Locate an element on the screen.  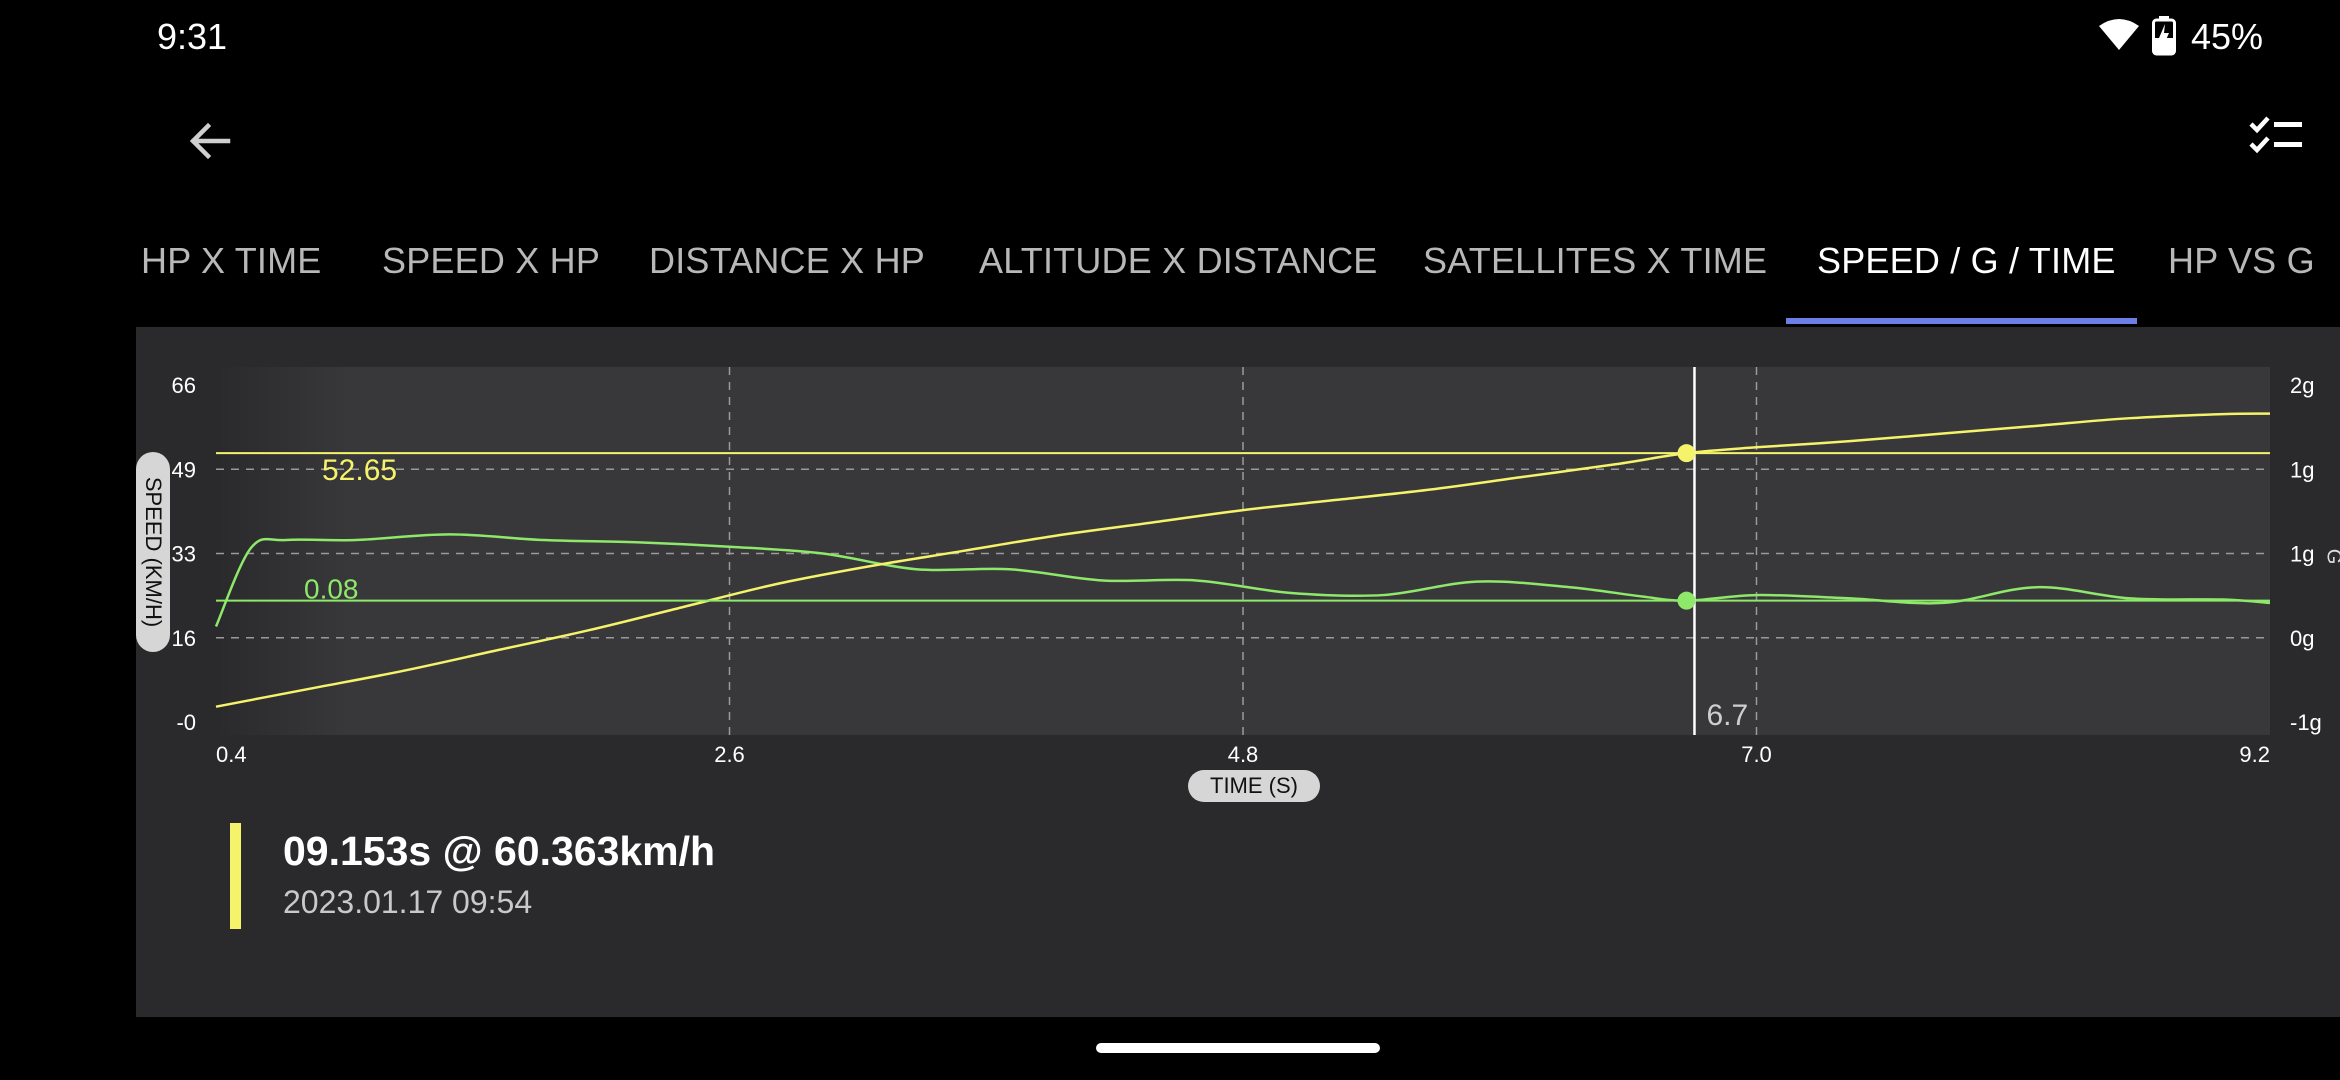
x-tick-label: 0.4 is located at coordinates (231, 754).